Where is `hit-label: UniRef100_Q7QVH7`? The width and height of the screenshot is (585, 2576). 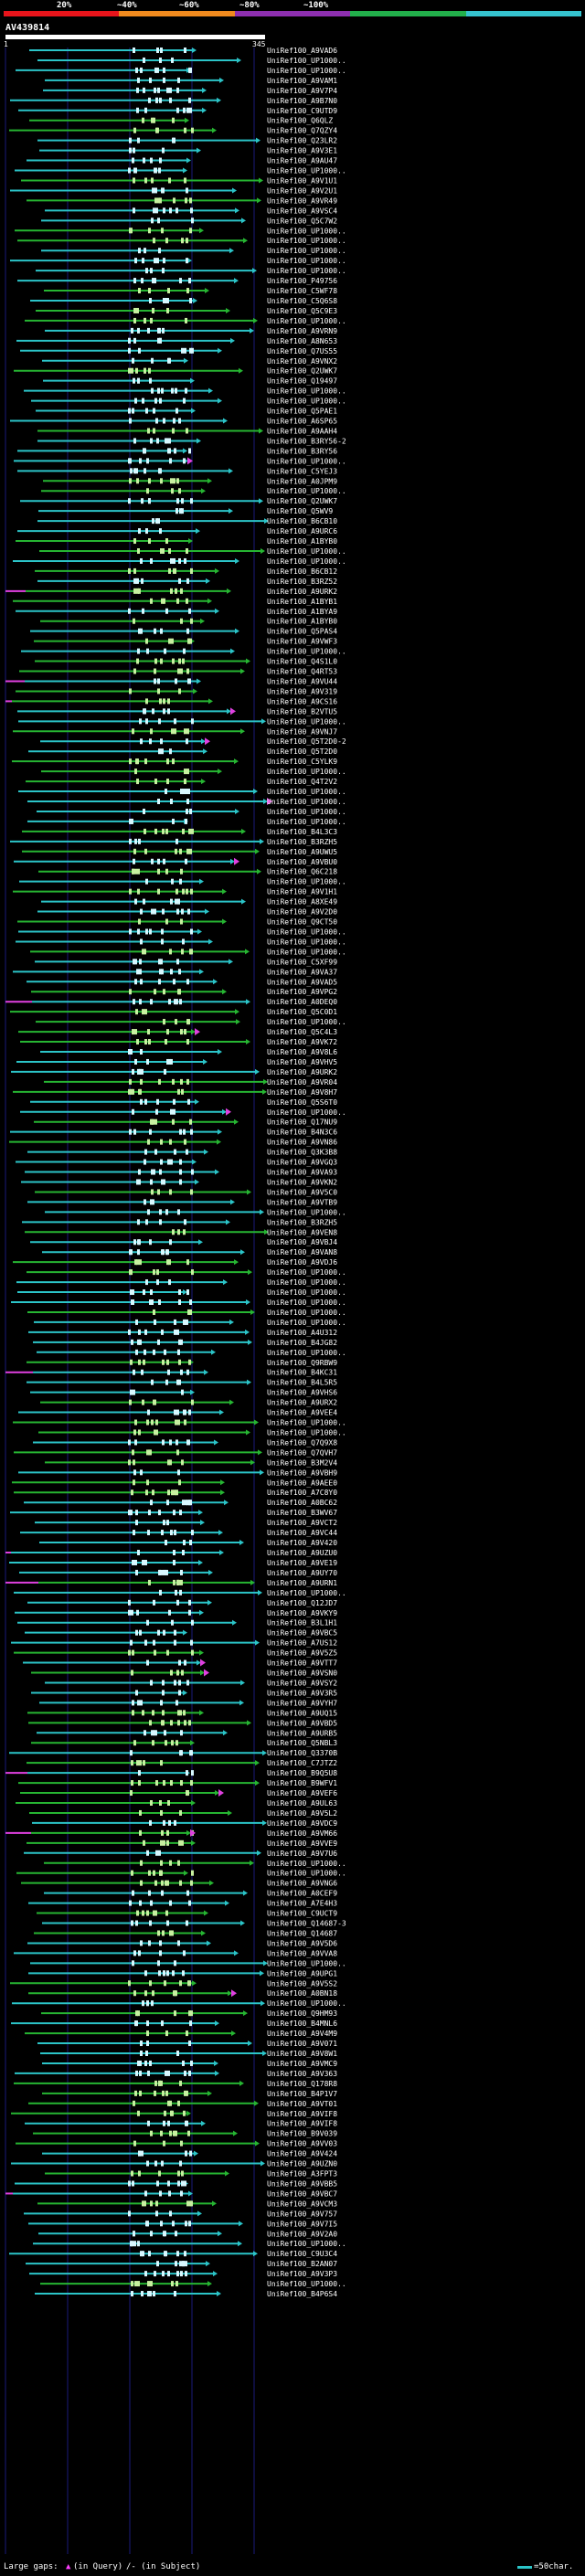
hit-label: UniRef100_Q7QVH7 is located at coordinates (302, 1452).